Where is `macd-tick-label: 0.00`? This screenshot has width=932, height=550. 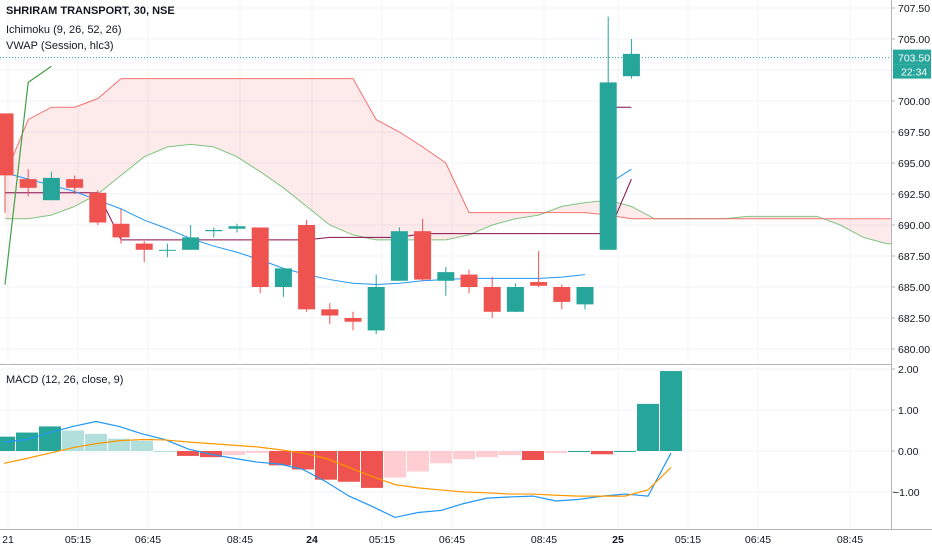 macd-tick-label: 0.00 is located at coordinates (908, 452).